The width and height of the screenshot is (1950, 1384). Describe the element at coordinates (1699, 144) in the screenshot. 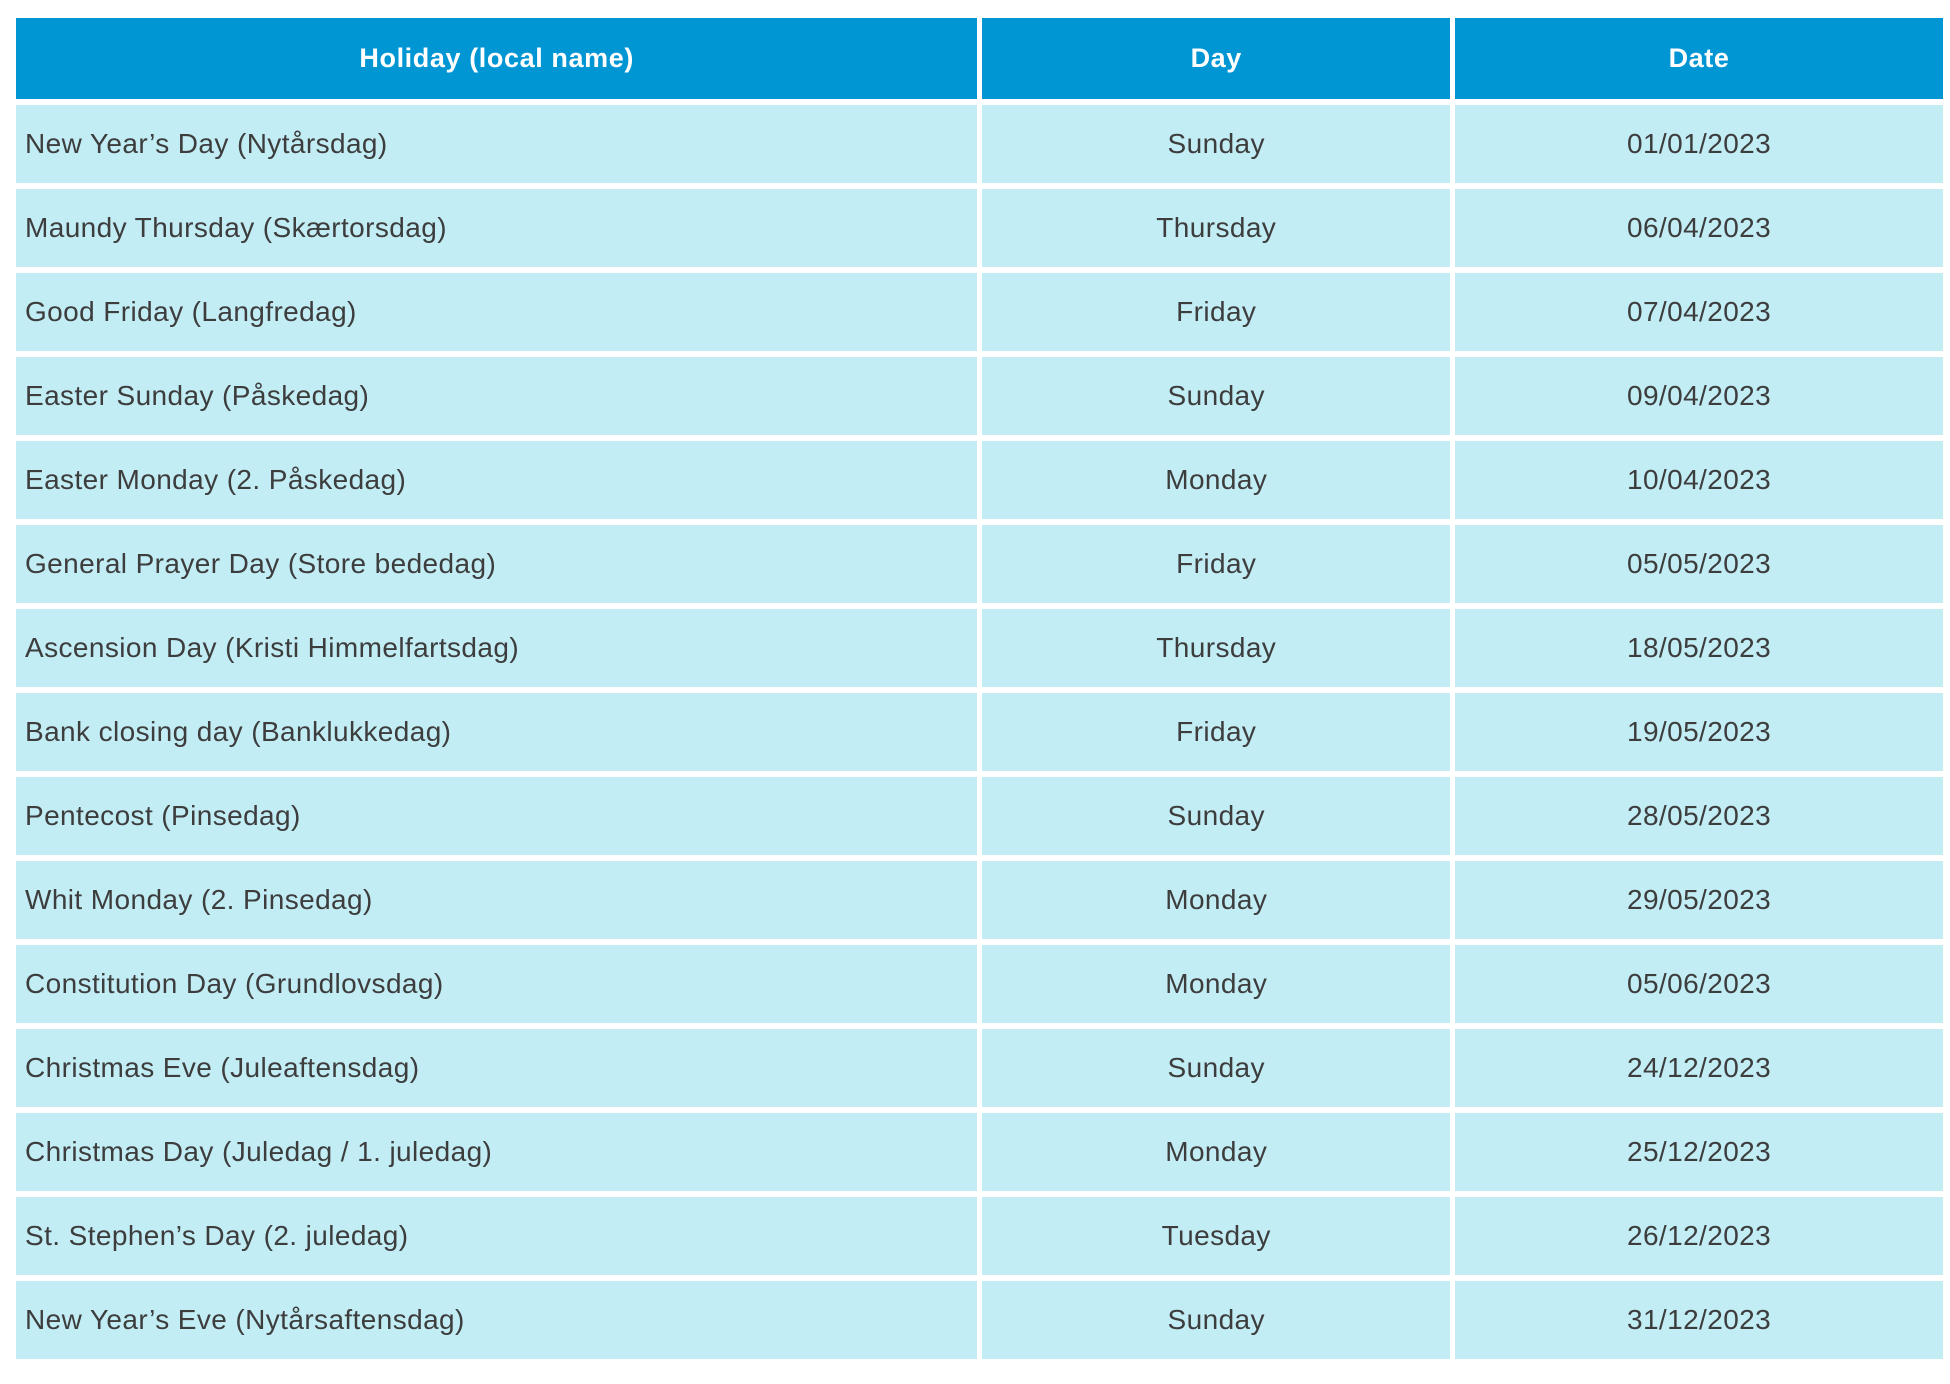

I see `date-cell: 01/01/2023` at that location.